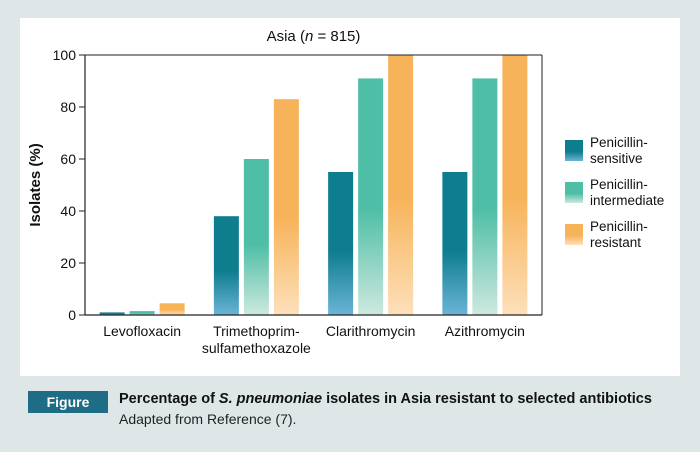 Image resolution: width=700 pixels, height=452 pixels. What do you see at coordinates (68, 263) in the screenshot?
I see `y-tick-label: 20` at bounding box center [68, 263].